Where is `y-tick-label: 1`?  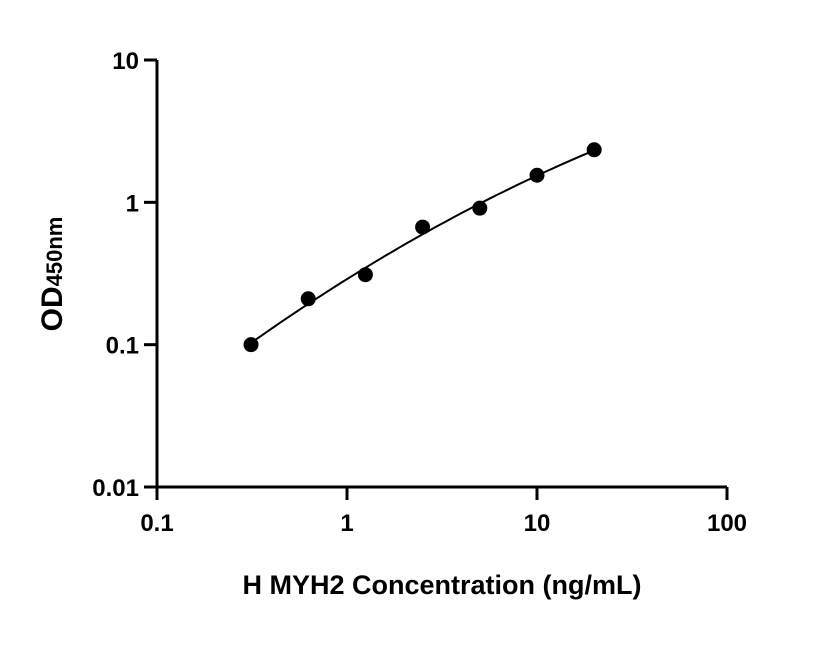
y-tick-label: 1 is located at coordinates (132, 203).